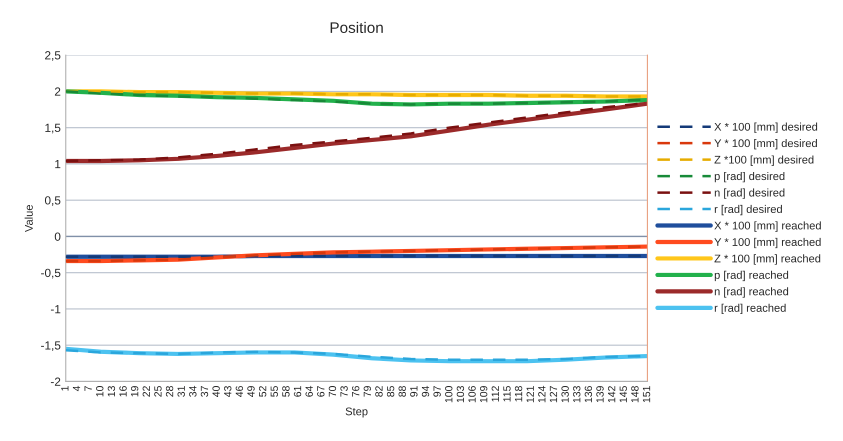  What do you see at coordinates (251, 391) in the screenshot?
I see `x-tick-label: 49` at bounding box center [251, 391].